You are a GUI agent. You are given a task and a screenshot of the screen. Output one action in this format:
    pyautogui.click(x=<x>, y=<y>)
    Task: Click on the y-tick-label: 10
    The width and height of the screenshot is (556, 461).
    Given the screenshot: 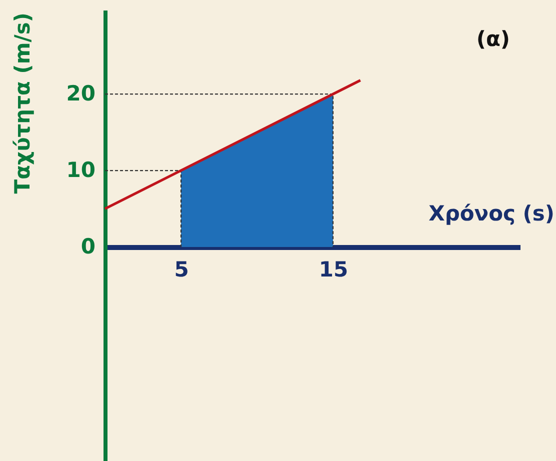 What is the action you would take?
    pyautogui.click(x=81, y=170)
    